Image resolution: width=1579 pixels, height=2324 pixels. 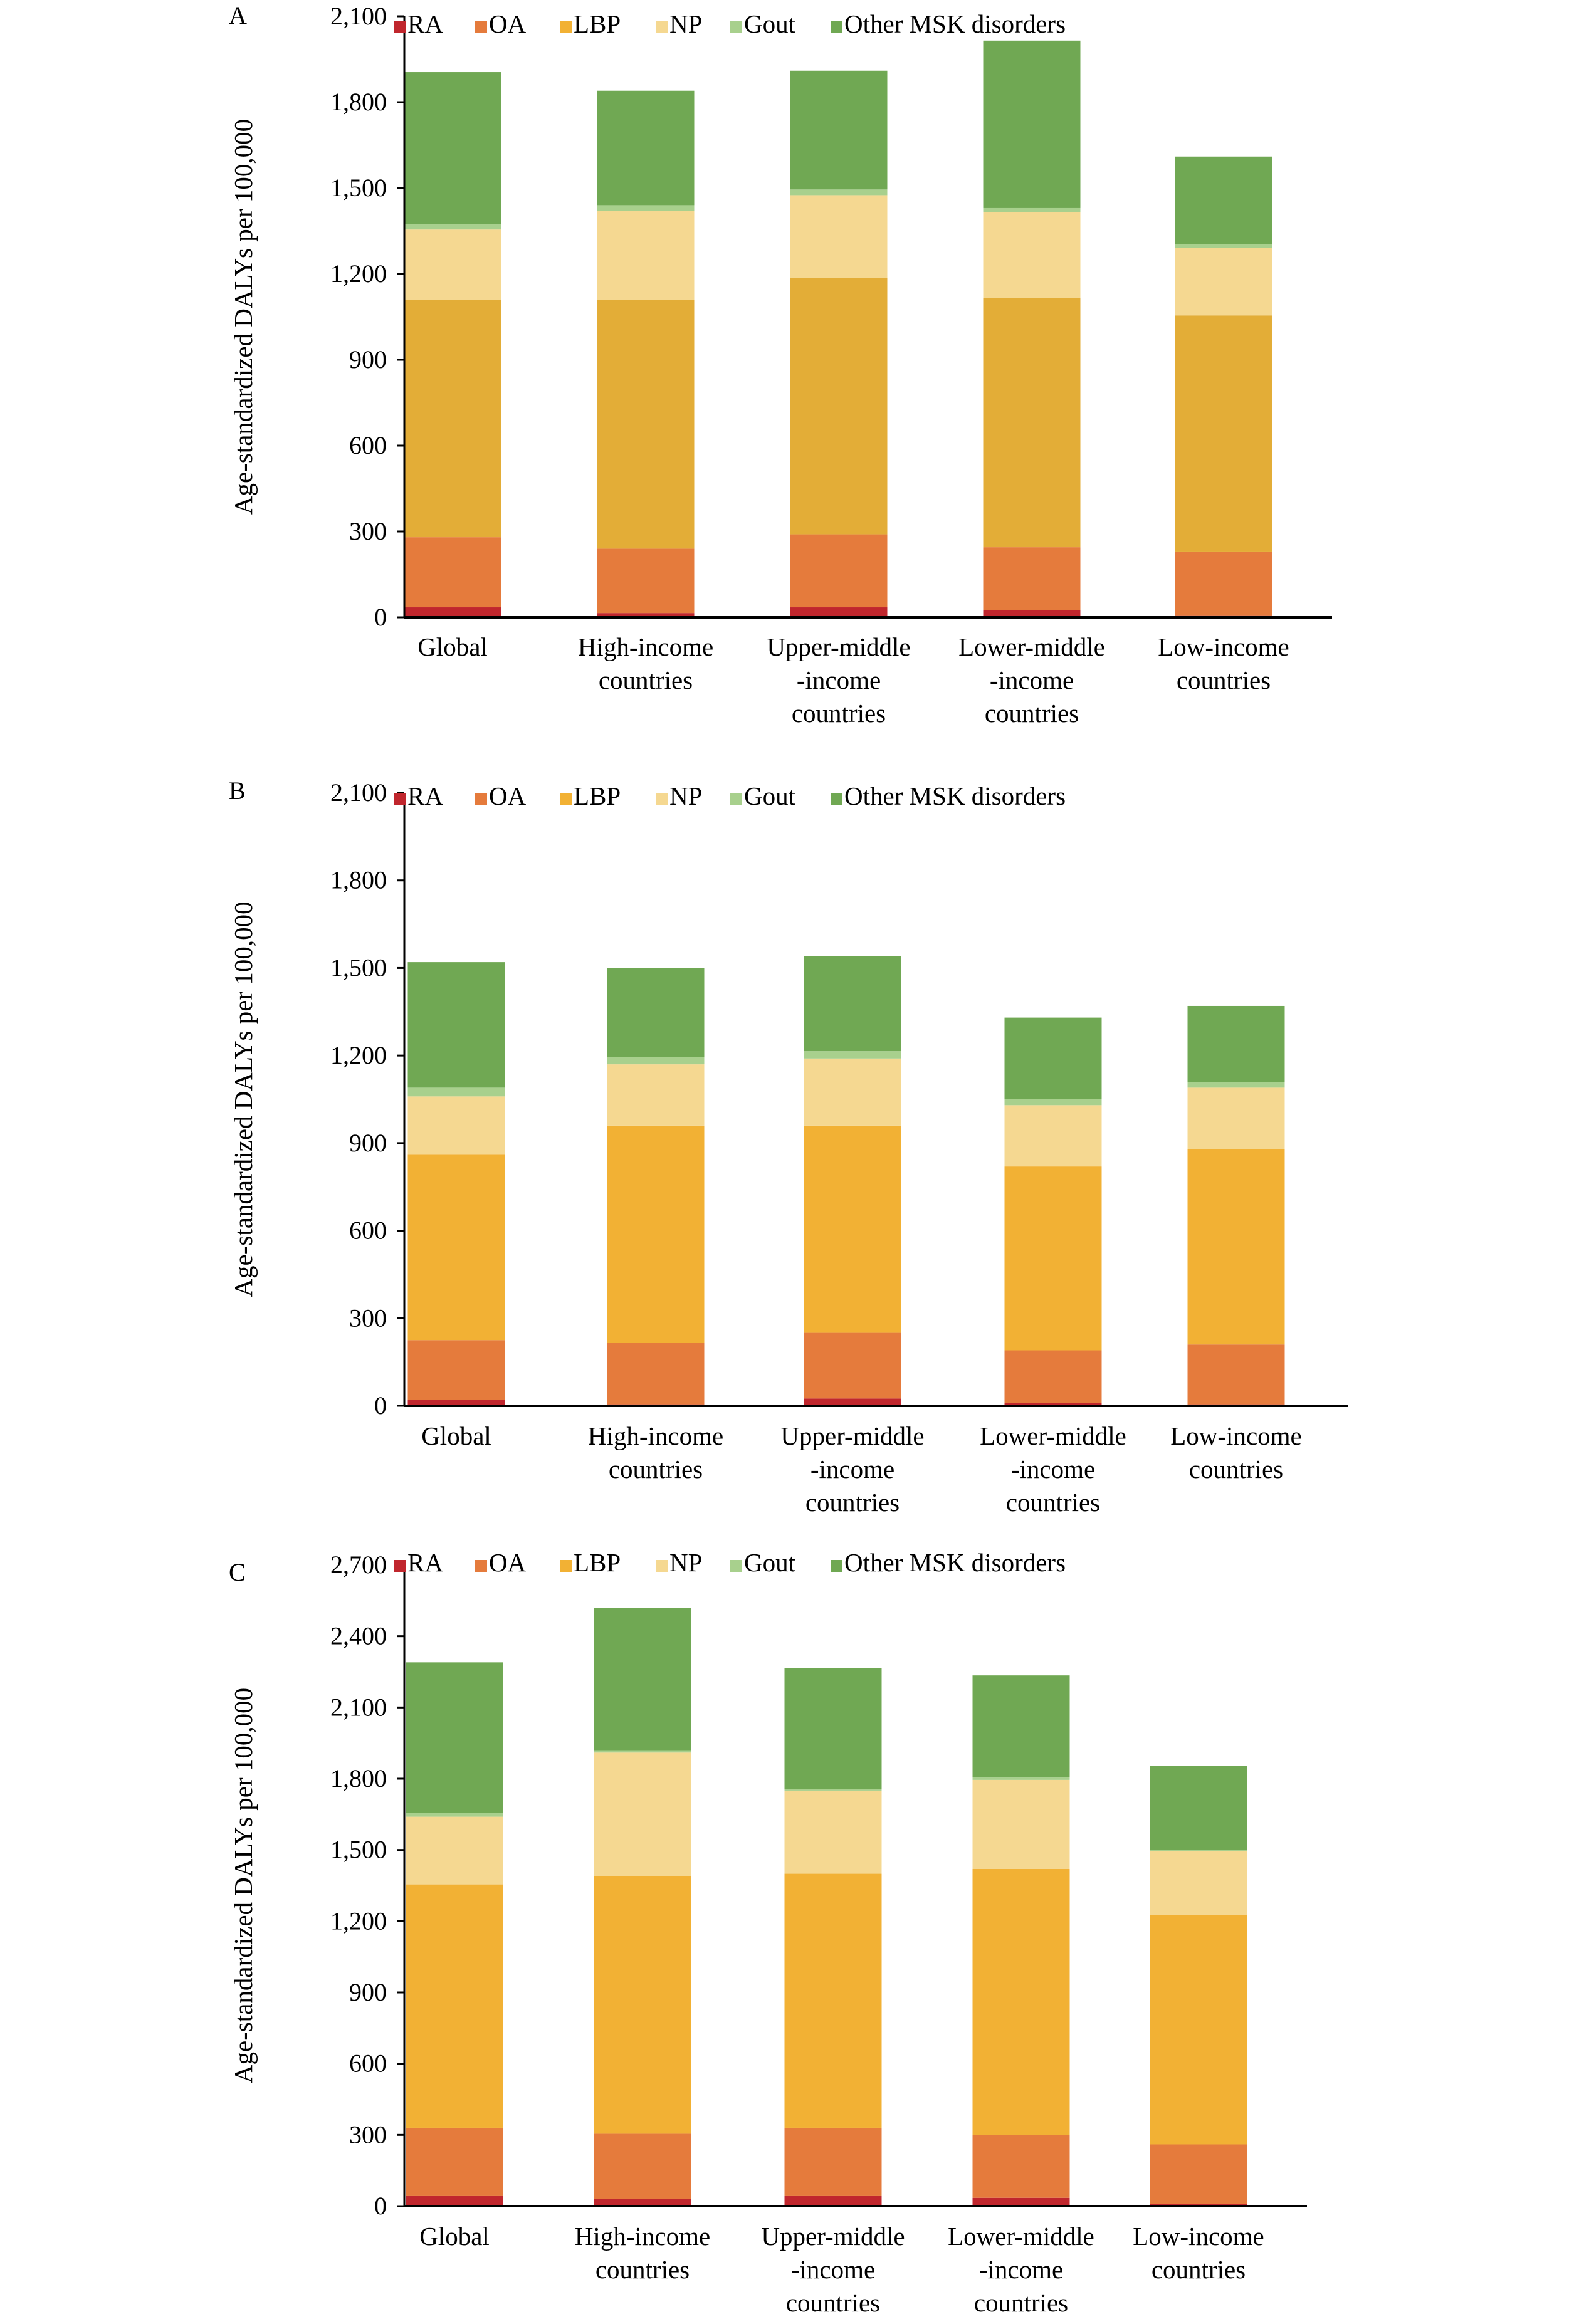 I want to click on panel-letter: C, so click(x=237, y=1572).